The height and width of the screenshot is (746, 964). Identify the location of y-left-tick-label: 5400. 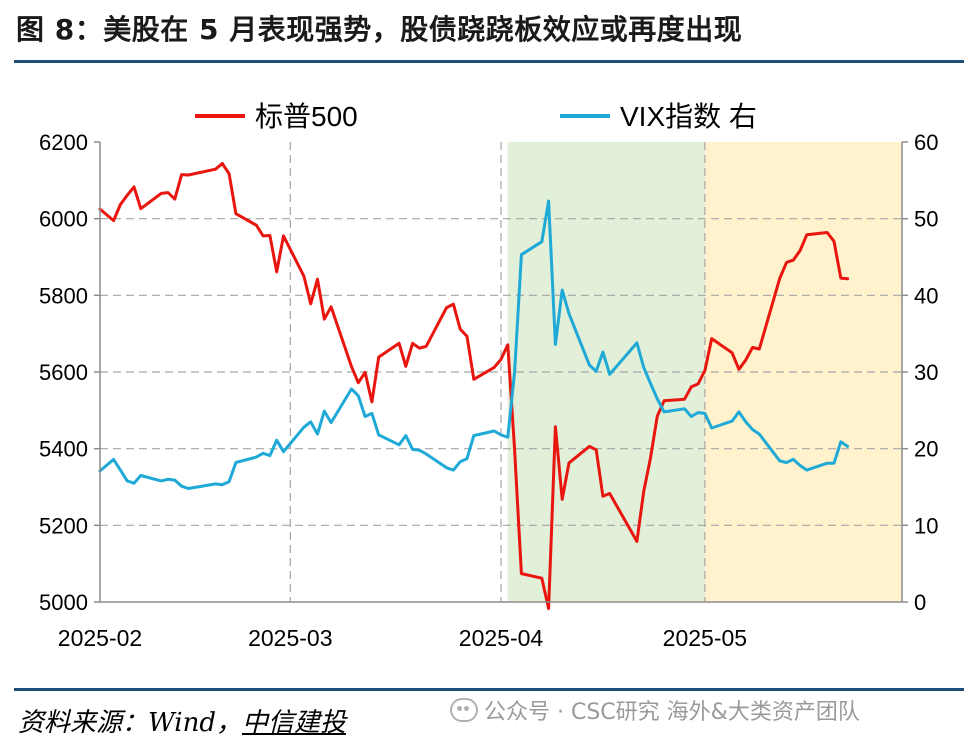
(63, 449).